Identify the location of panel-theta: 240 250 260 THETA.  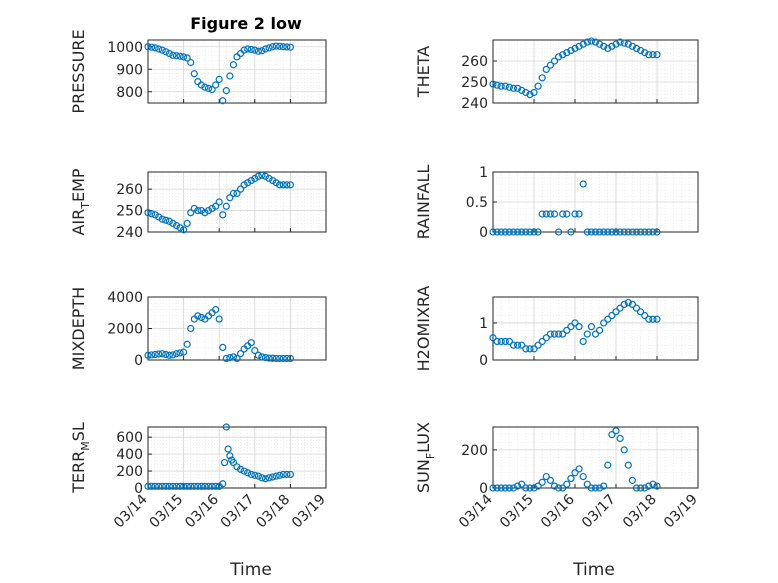
(556, 74).